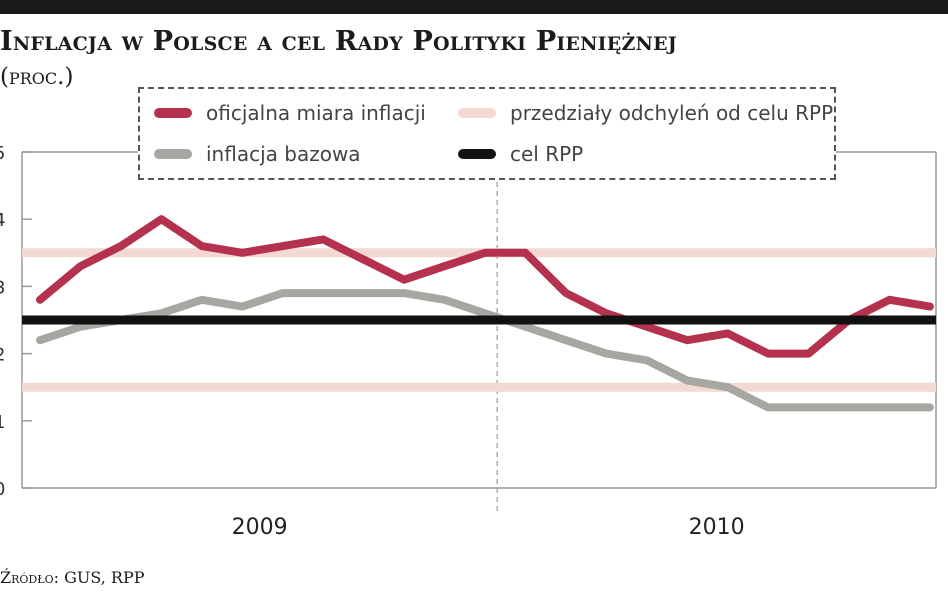  Describe the element at coordinates (2, 422) in the screenshot. I see `y-tick-label: 1` at that location.